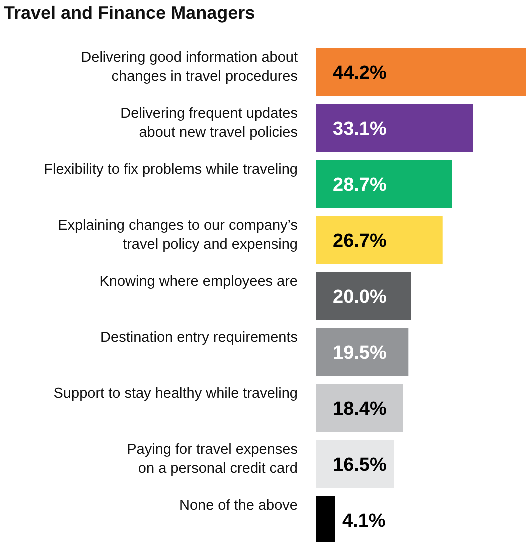 This screenshot has height=542, width=526. Describe the element at coordinates (360, 185) in the screenshot. I see `data-label: 28.7%` at that location.